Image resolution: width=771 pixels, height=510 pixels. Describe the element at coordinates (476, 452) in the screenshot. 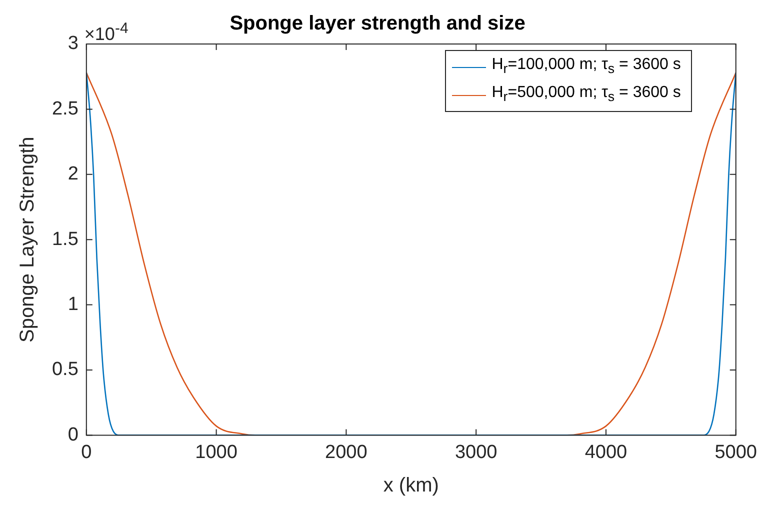

I see `x-tick-label: 3000` at that location.